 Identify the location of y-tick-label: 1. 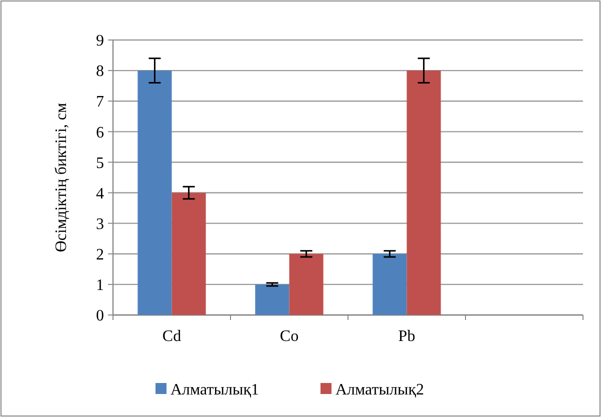
(100, 285).